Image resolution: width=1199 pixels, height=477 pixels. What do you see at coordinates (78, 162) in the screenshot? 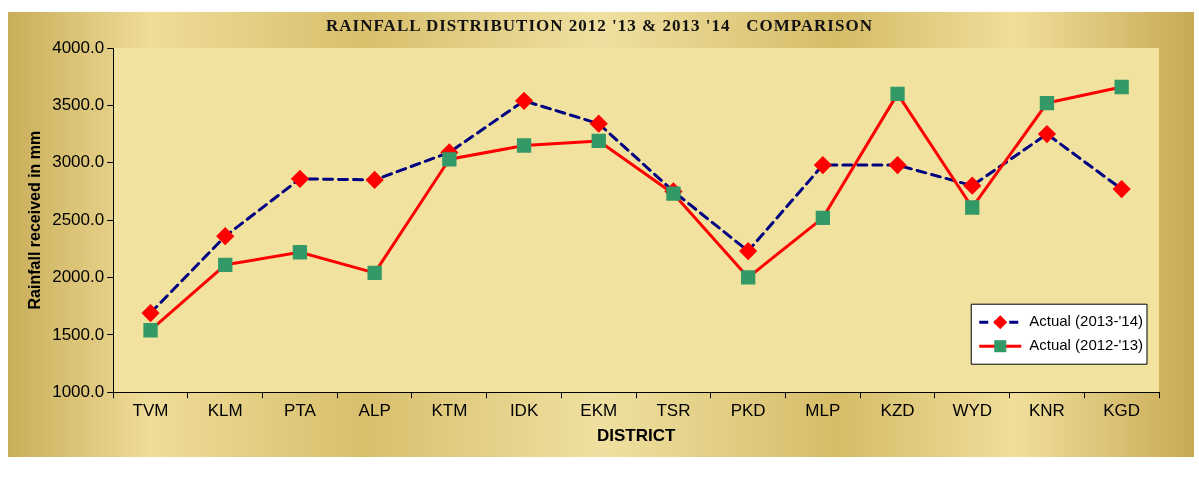
I see `y-tick-label: 3000.0` at bounding box center [78, 162].